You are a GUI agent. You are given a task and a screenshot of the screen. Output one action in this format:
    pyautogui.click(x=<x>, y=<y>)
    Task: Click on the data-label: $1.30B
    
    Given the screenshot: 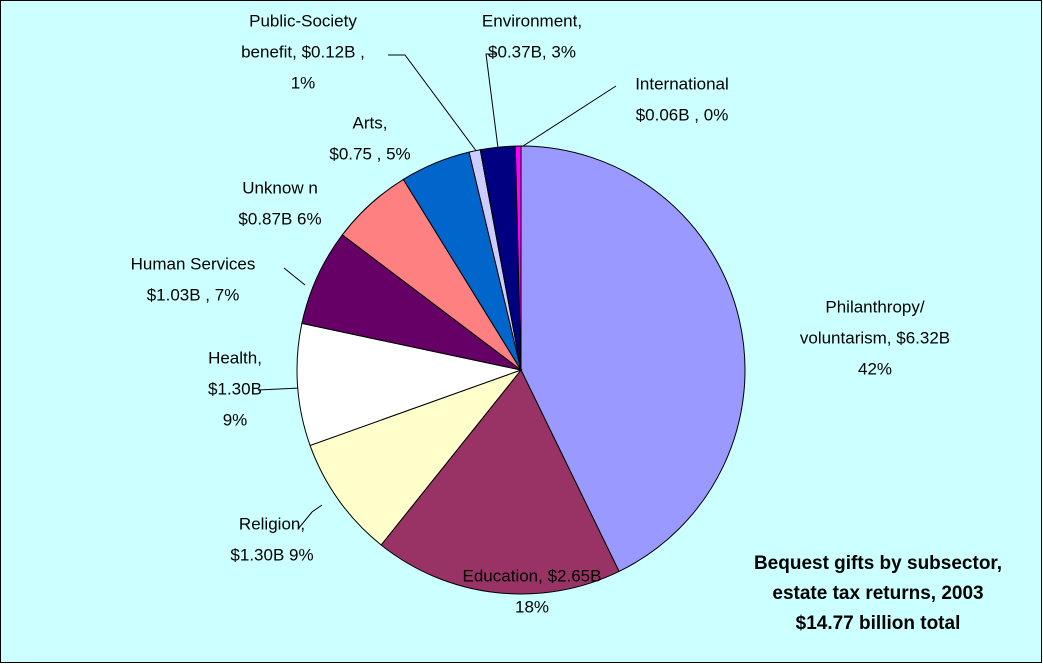 What is the action you would take?
    pyautogui.click(x=235, y=388)
    